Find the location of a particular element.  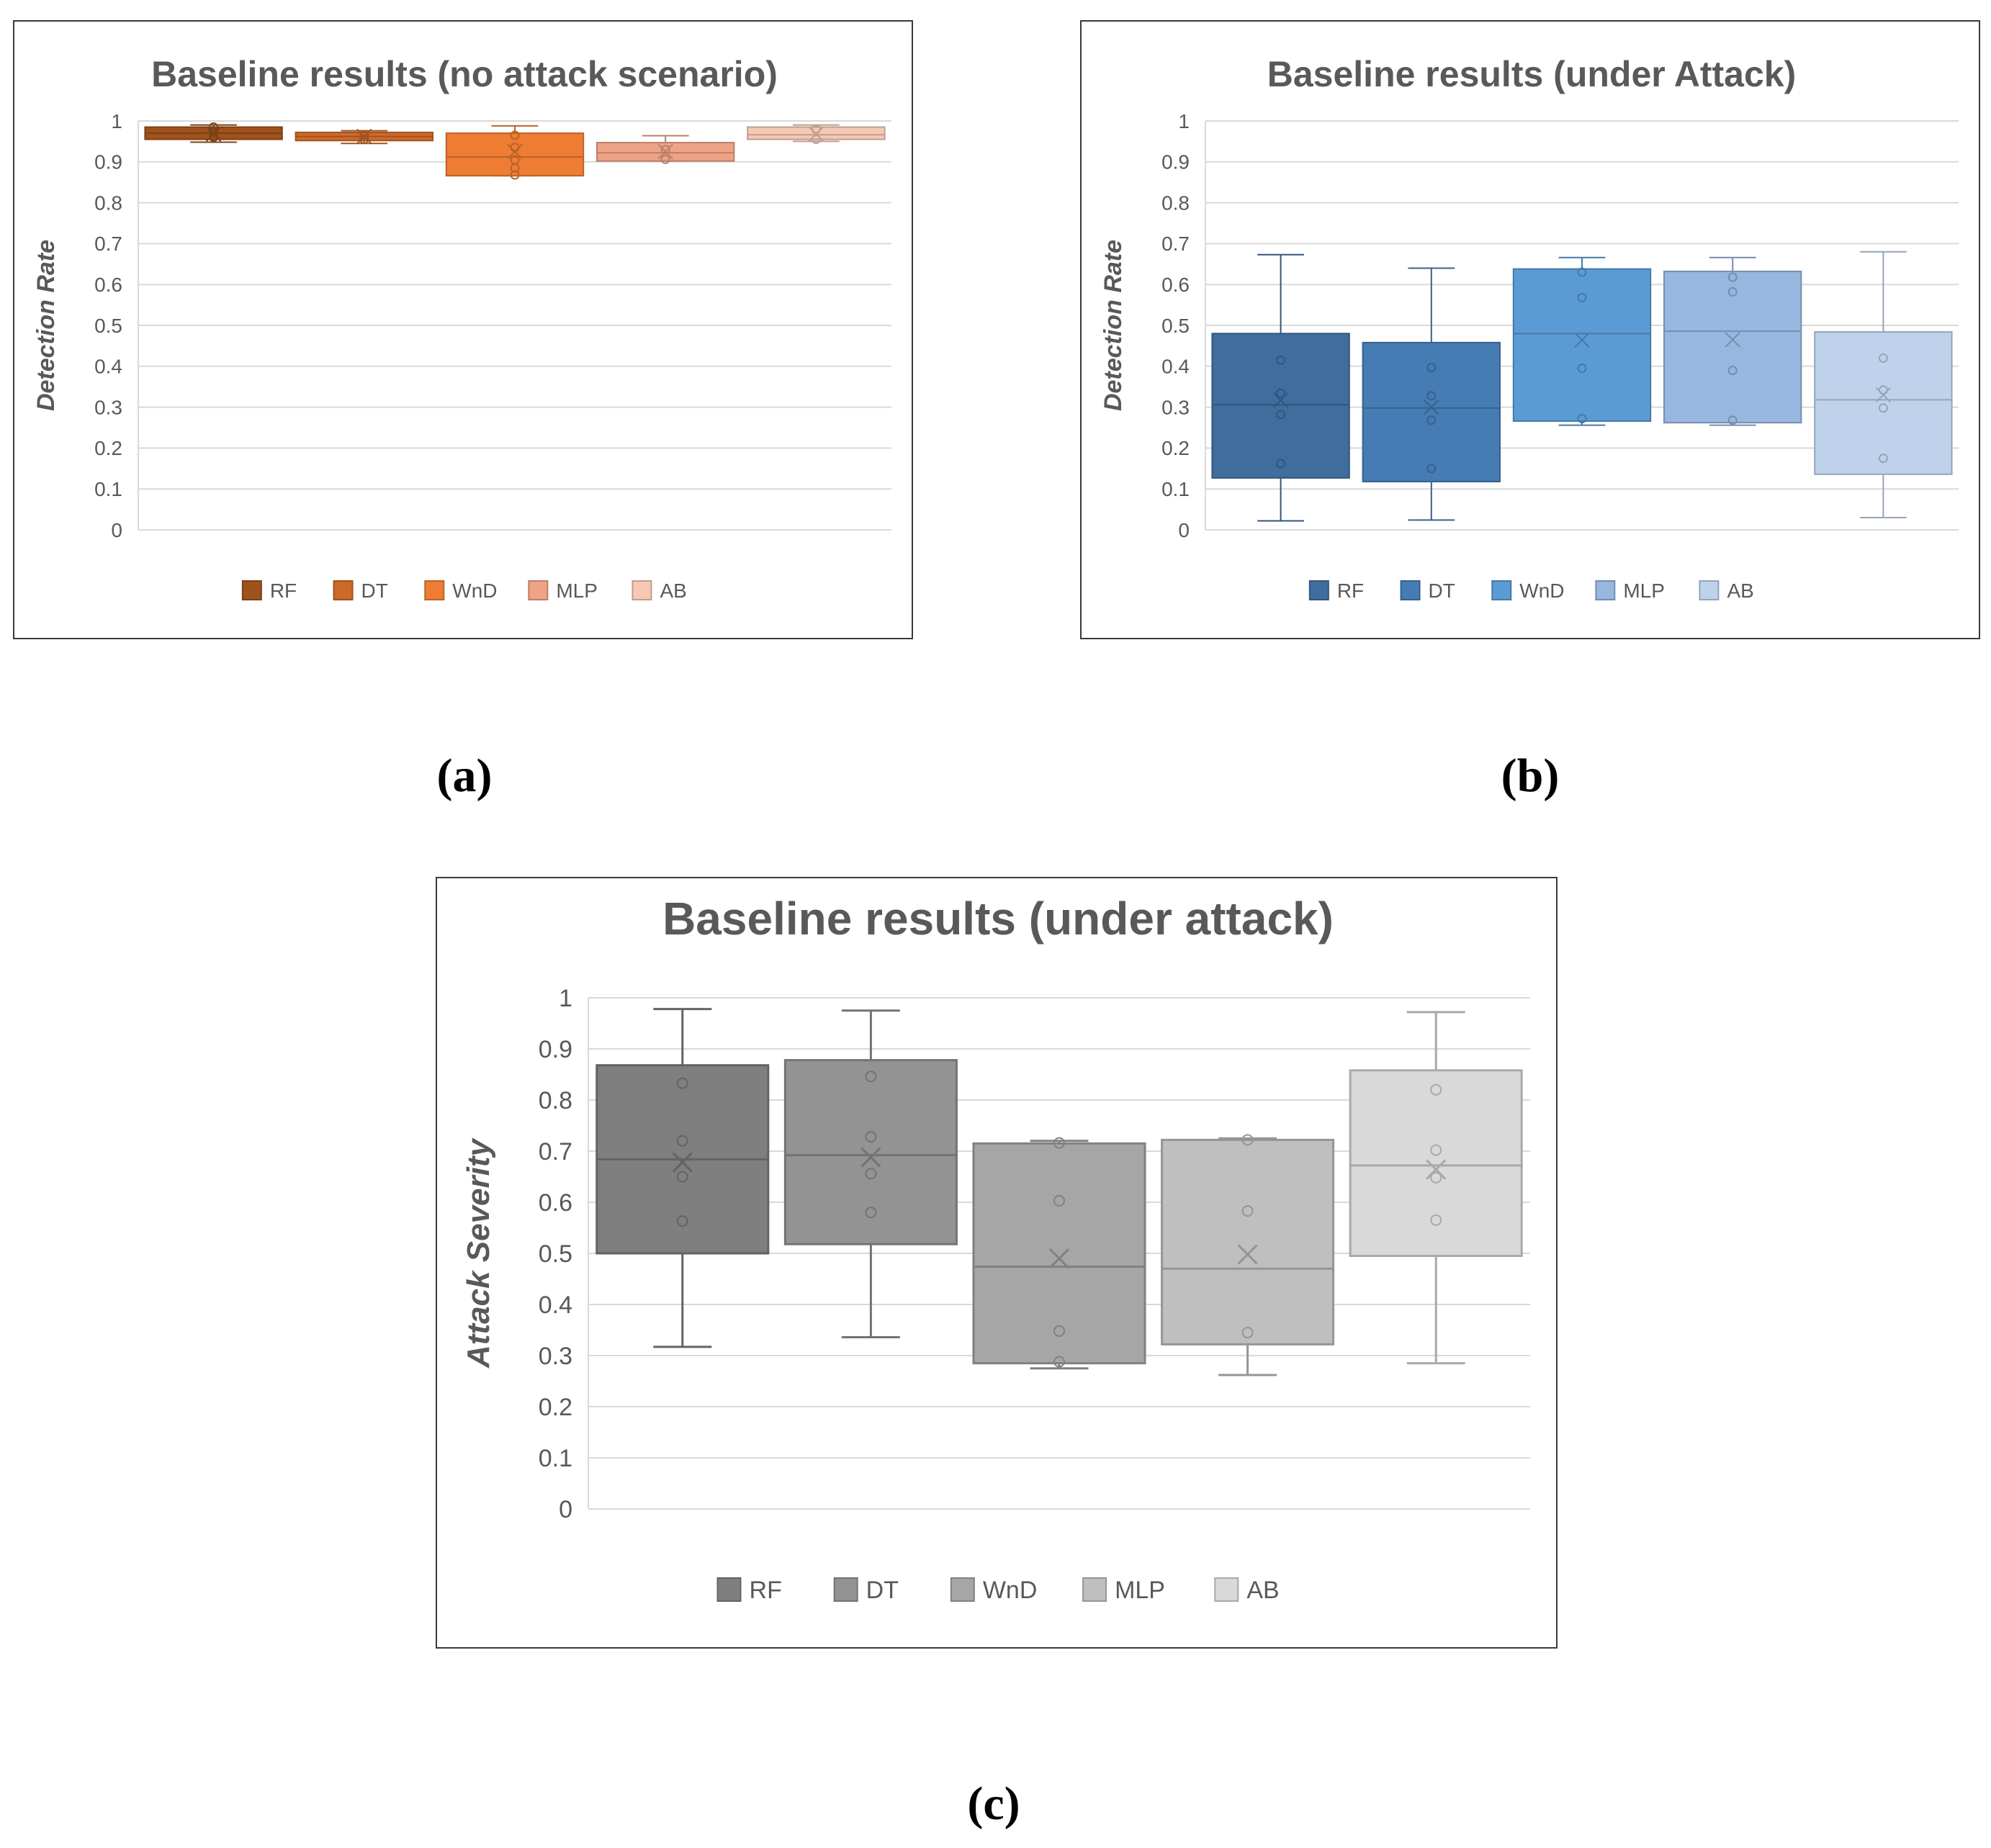

box-rf is located at coordinates (1280, 406).